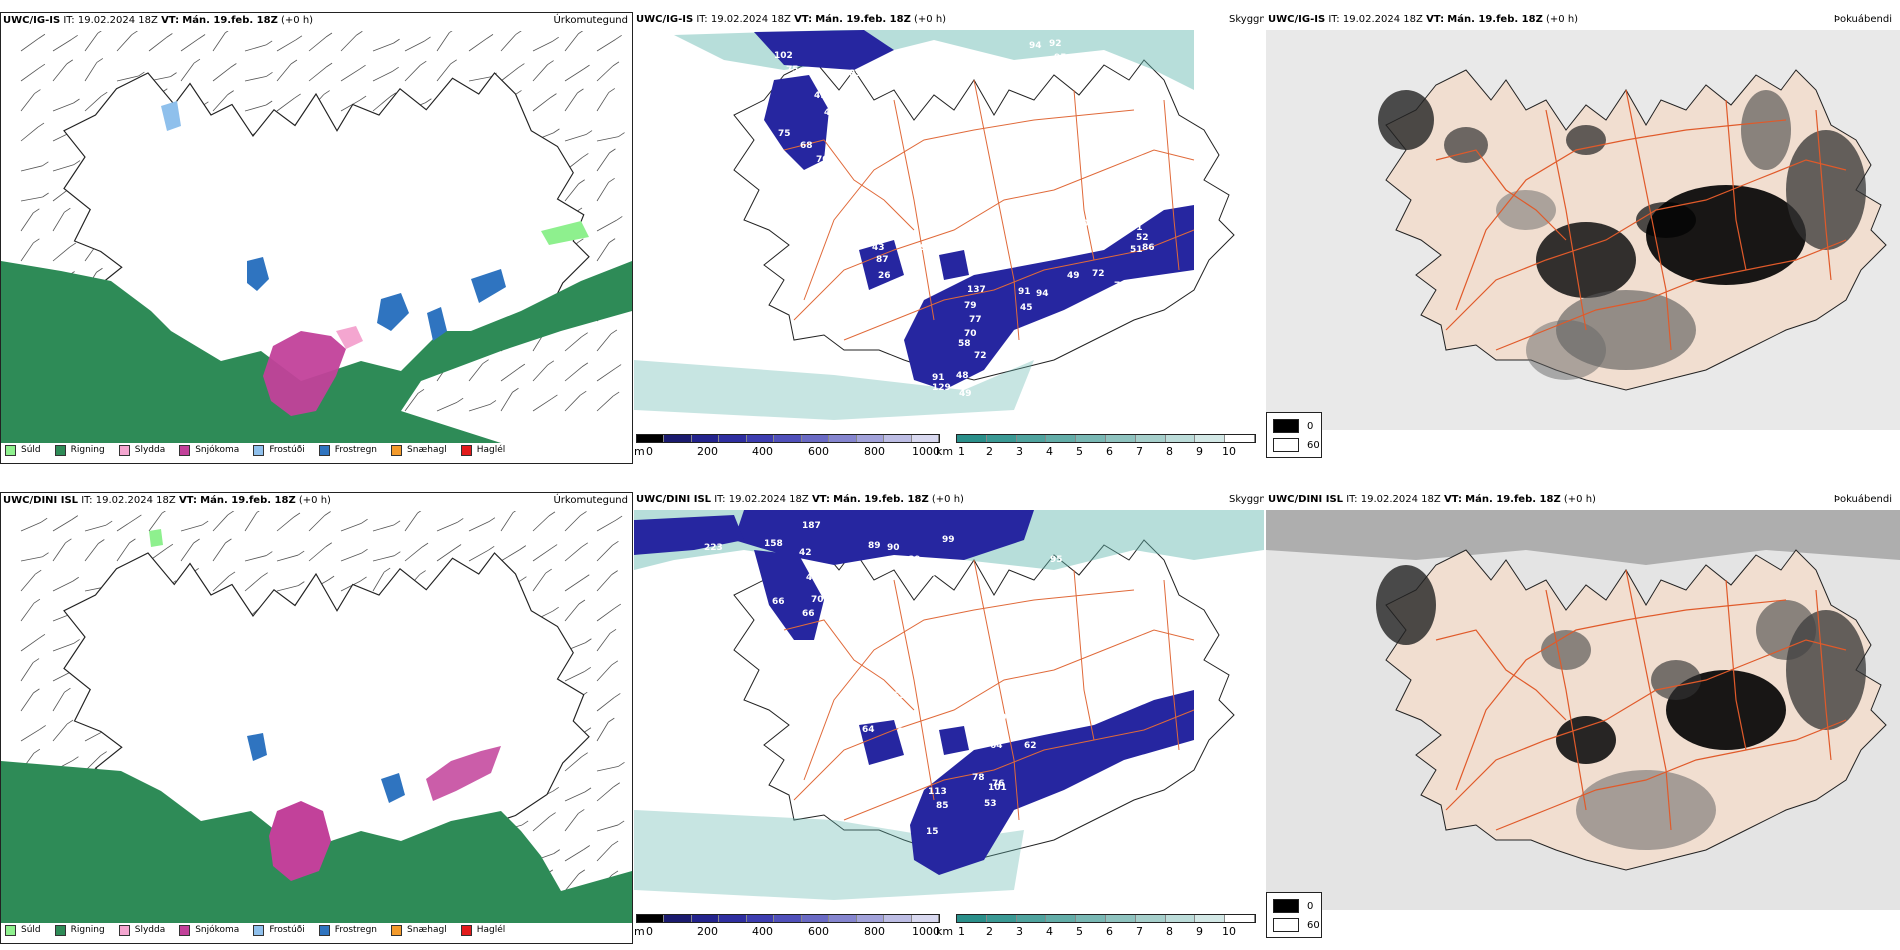 This screenshot has height=950, width=1900. Describe the element at coordinates (783, 56) in the screenshot. I see `visibility-value: 102` at that location.